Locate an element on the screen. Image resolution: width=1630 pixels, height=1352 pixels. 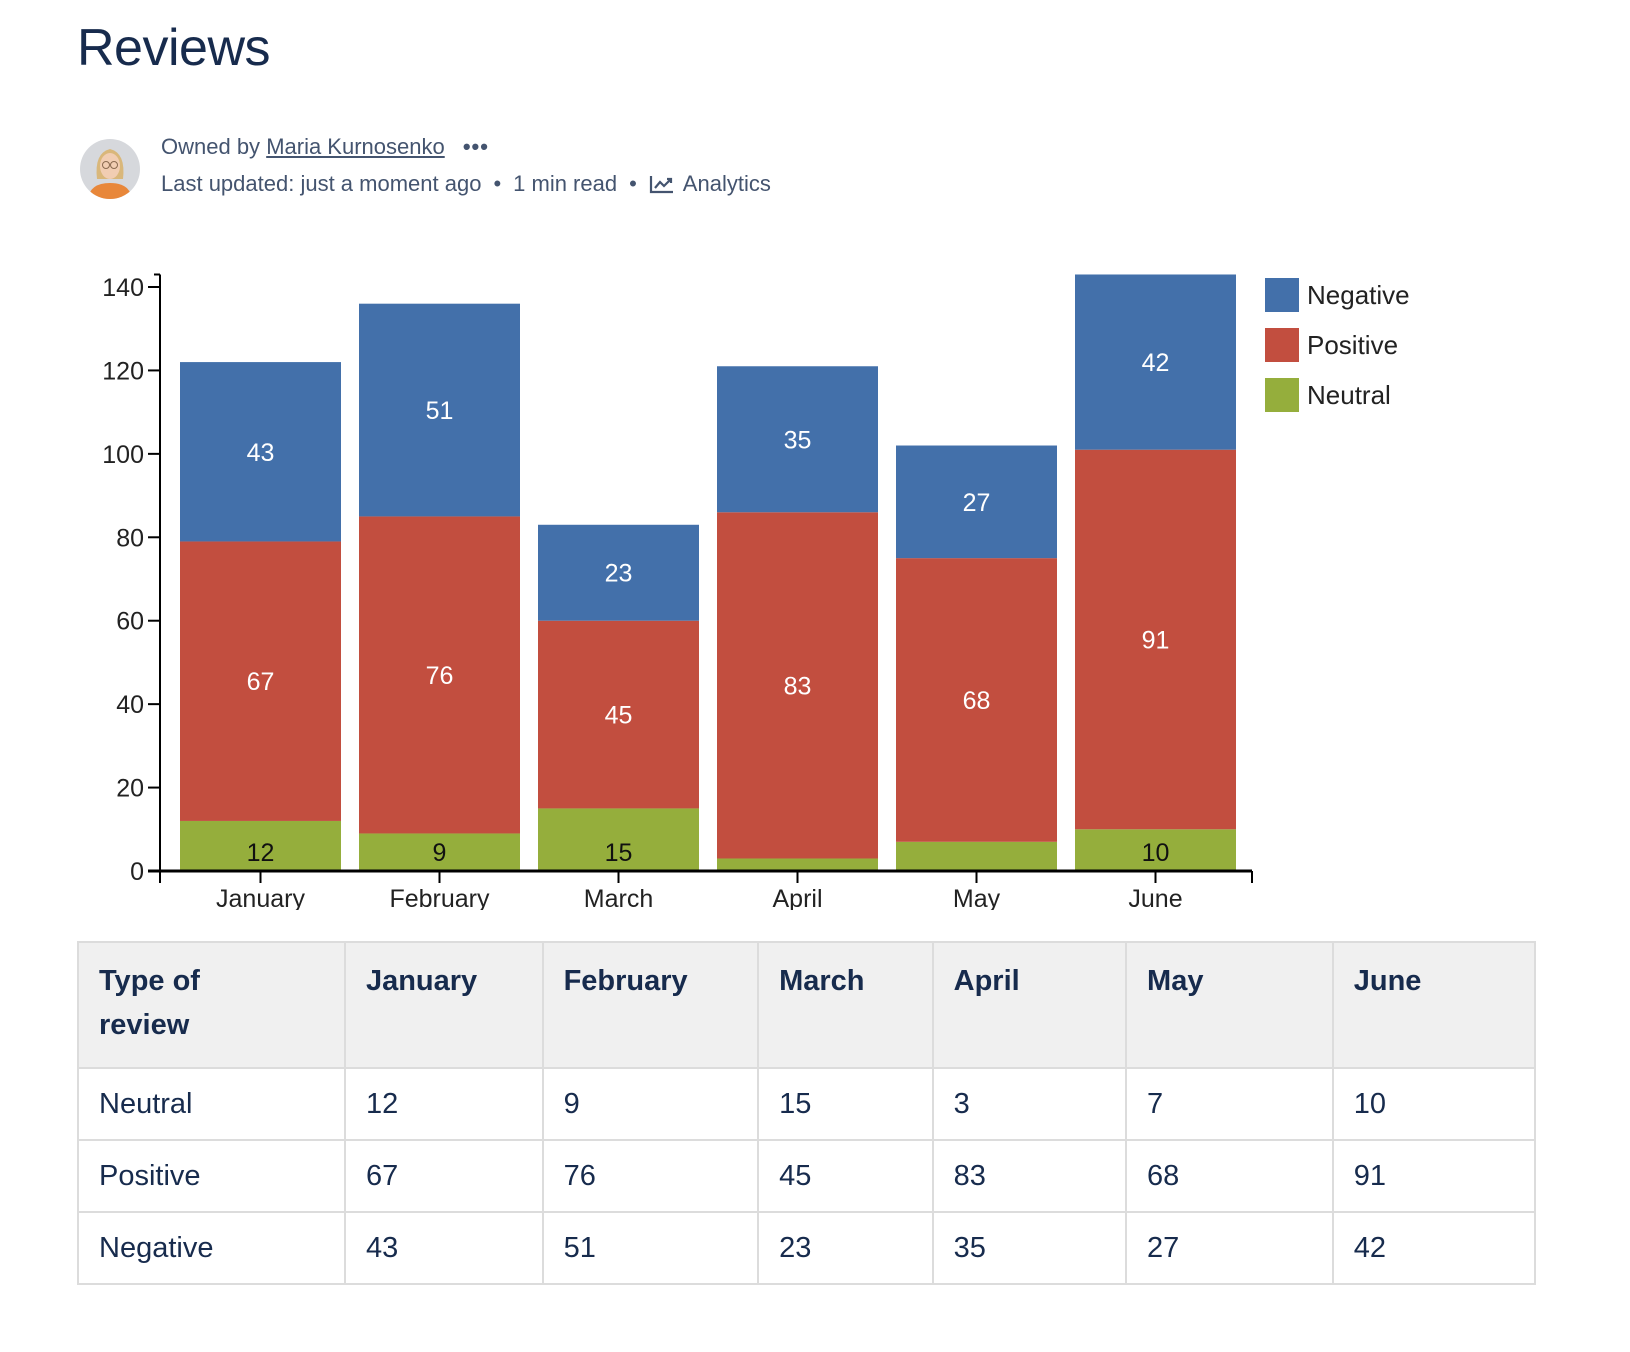
data-label: 76 is located at coordinates (440, 676).